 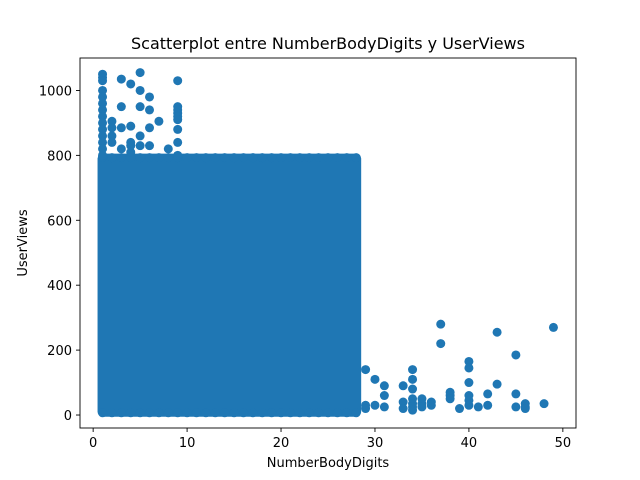 What do you see at coordinates (93, 443) in the screenshot?
I see `x-tick-label: 0` at bounding box center [93, 443].